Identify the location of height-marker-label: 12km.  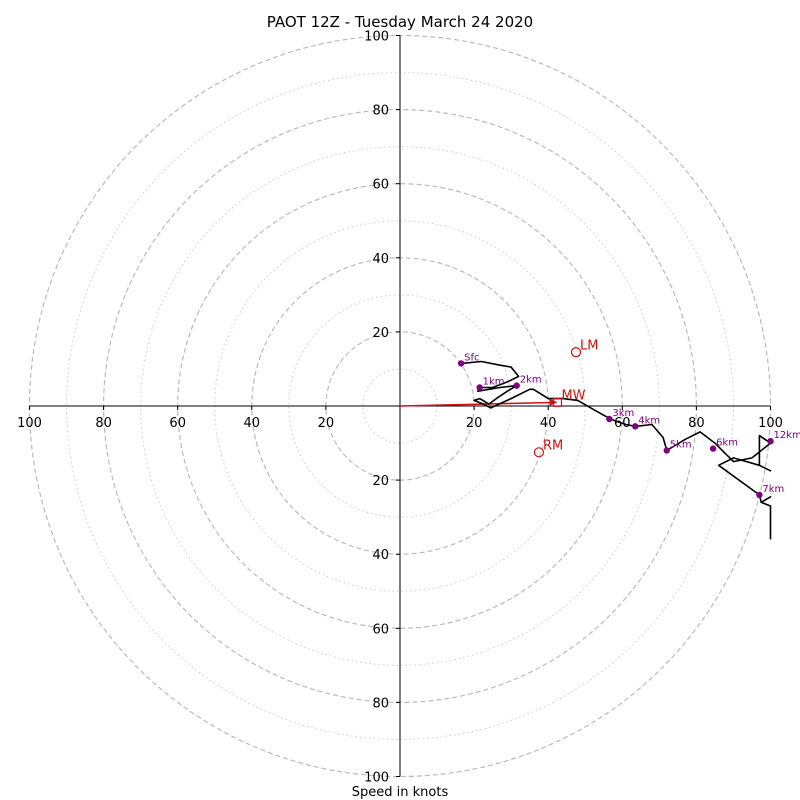
(787, 435).